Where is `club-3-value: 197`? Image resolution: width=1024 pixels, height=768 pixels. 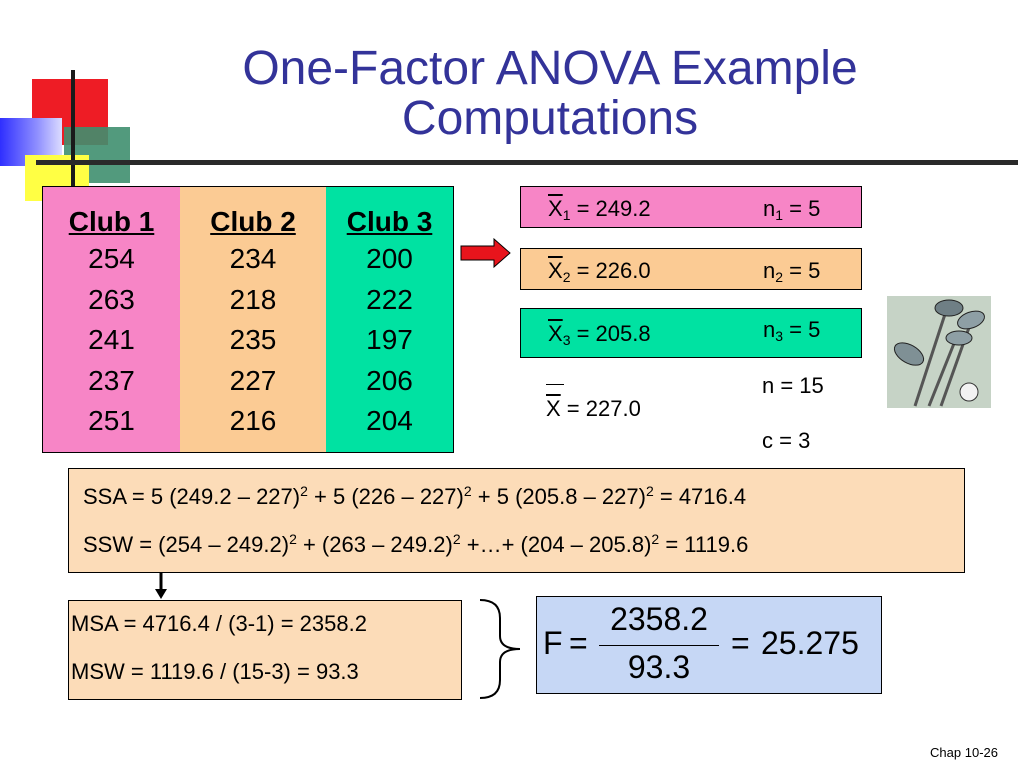 club-3-value: 197 is located at coordinates (389, 339).